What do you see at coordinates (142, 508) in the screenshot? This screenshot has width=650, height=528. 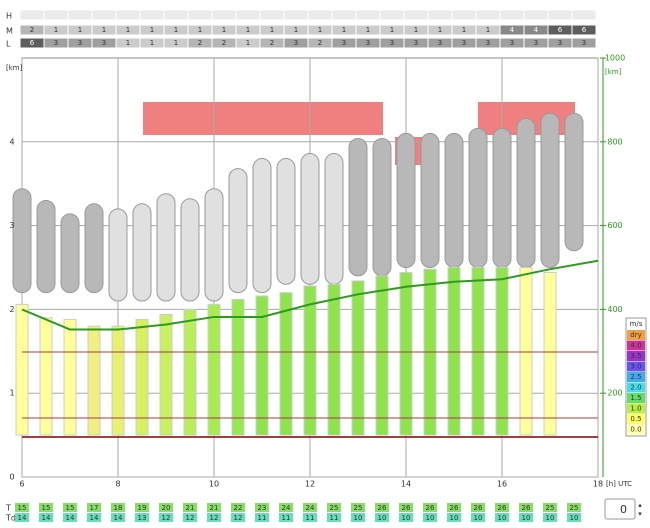 I see `temperature-label: 19` at bounding box center [142, 508].